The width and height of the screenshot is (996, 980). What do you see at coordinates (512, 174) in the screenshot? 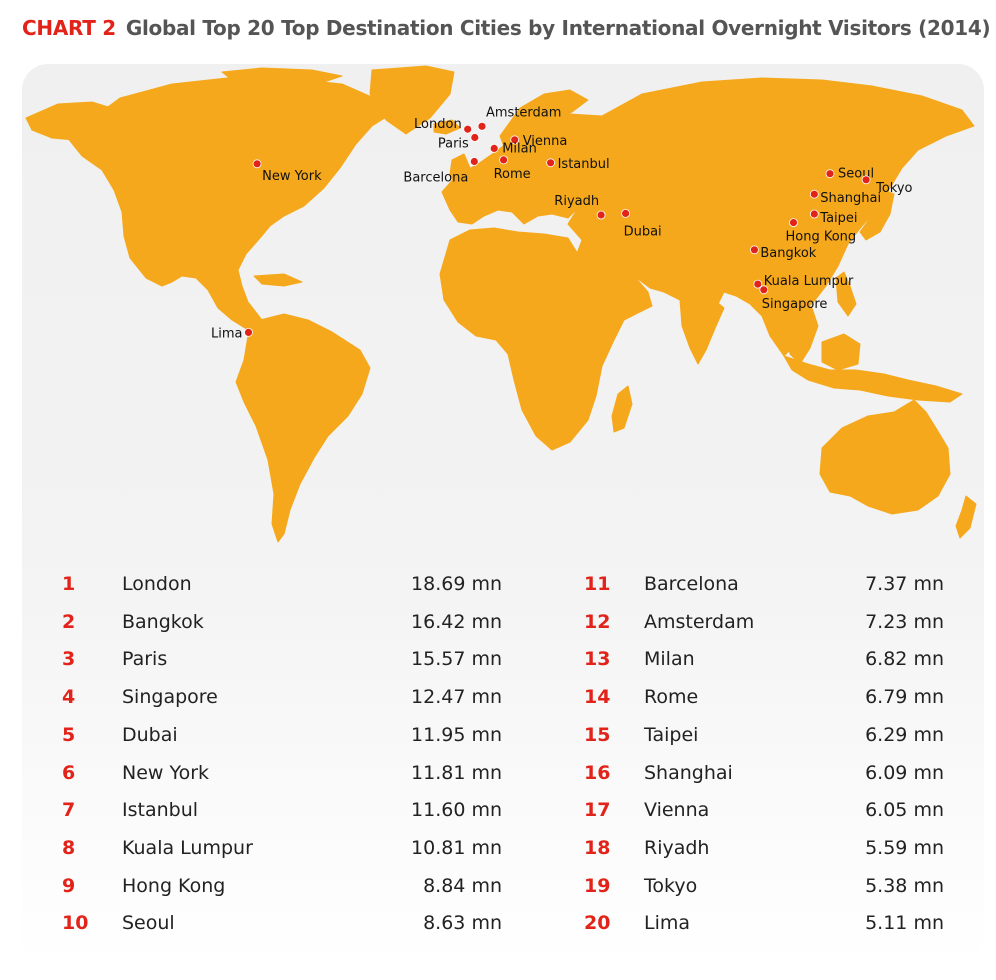
I see `city-label-rome: Rome` at bounding box center [512, 174].